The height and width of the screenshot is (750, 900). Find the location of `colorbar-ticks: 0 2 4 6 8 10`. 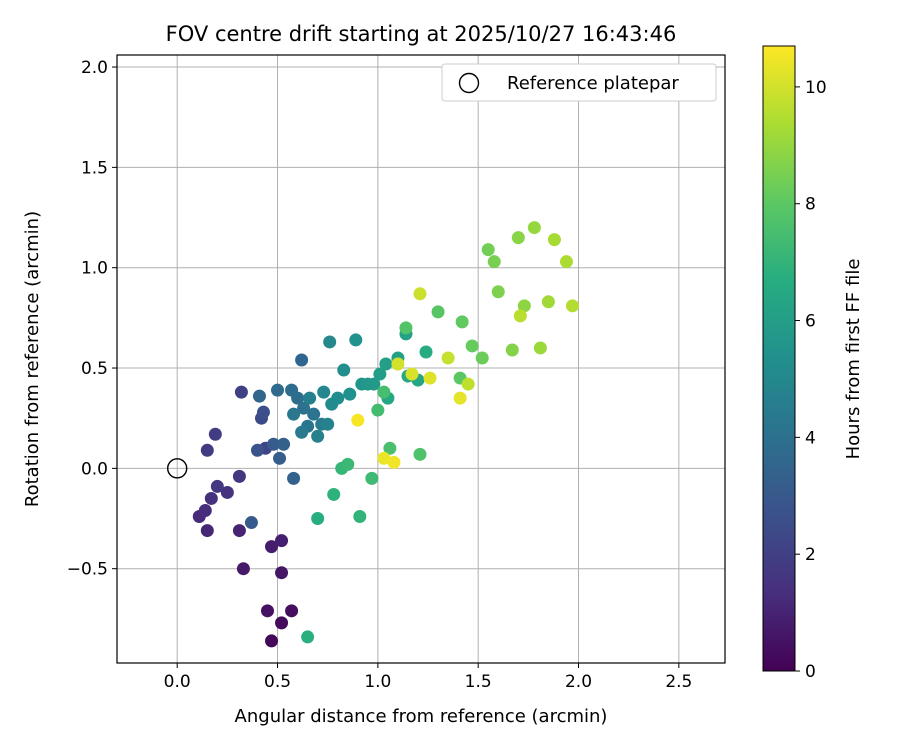

colorbar-ticks: 0 2 4 6 8 10 is located at coordinates (811, 380).